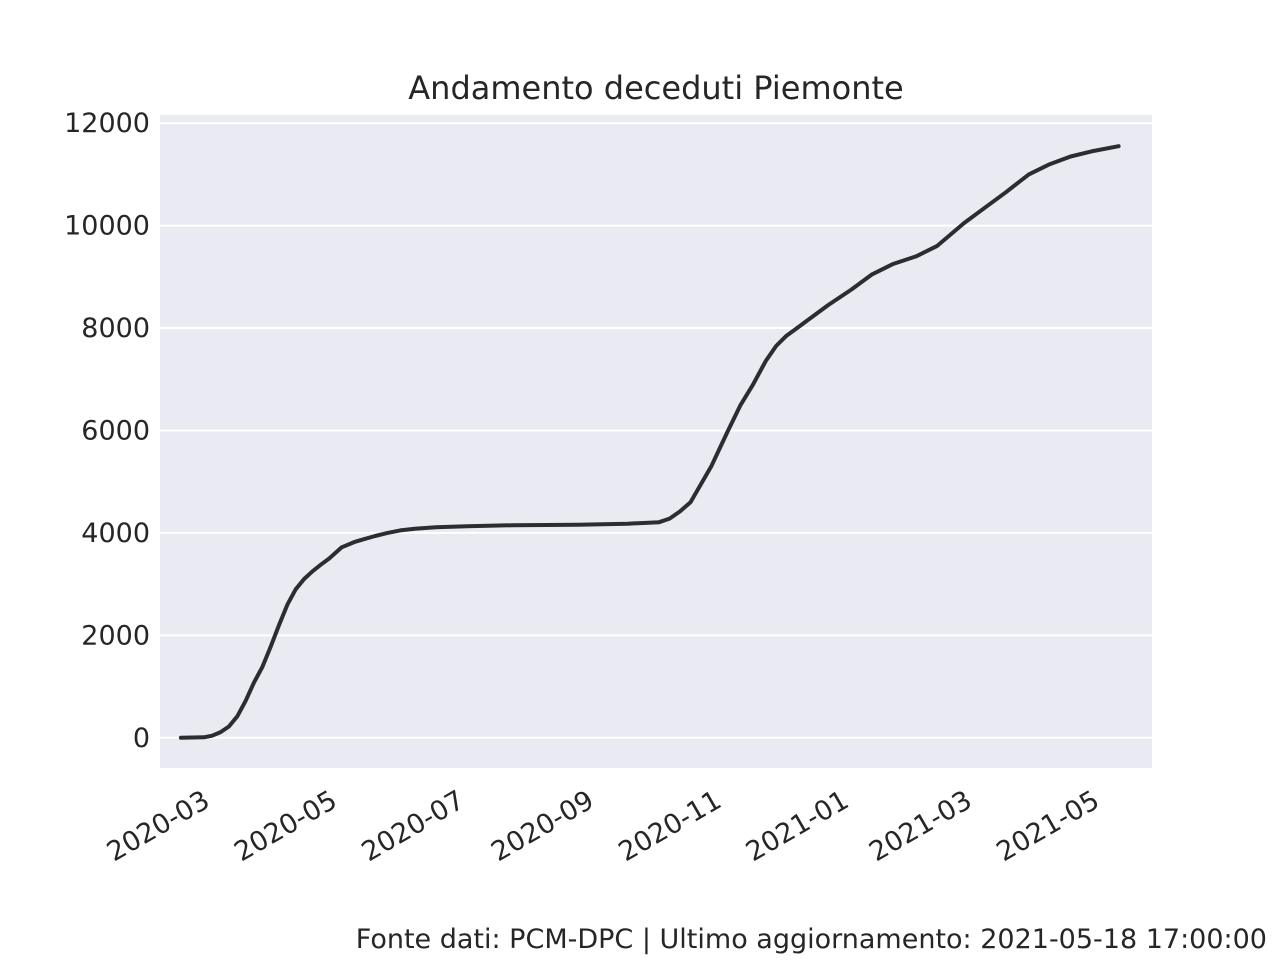  I want to click on y-axis: 0 2000 4000 6000 8000 10000 12000, so click(107, 431).